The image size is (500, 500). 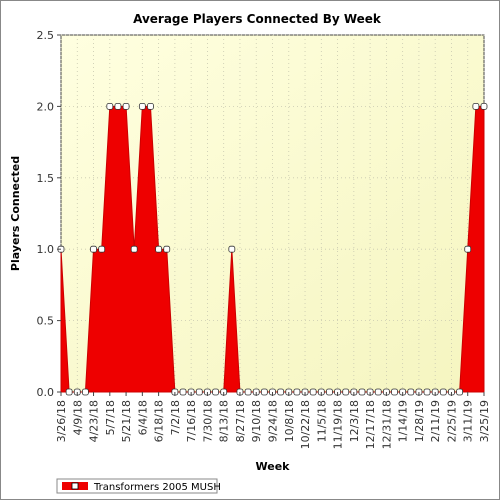 What do you see at coordinates (484, 421) in the screenshot?
I see `x-tick-label: 3/25/19` at bounding box center [484, 421].